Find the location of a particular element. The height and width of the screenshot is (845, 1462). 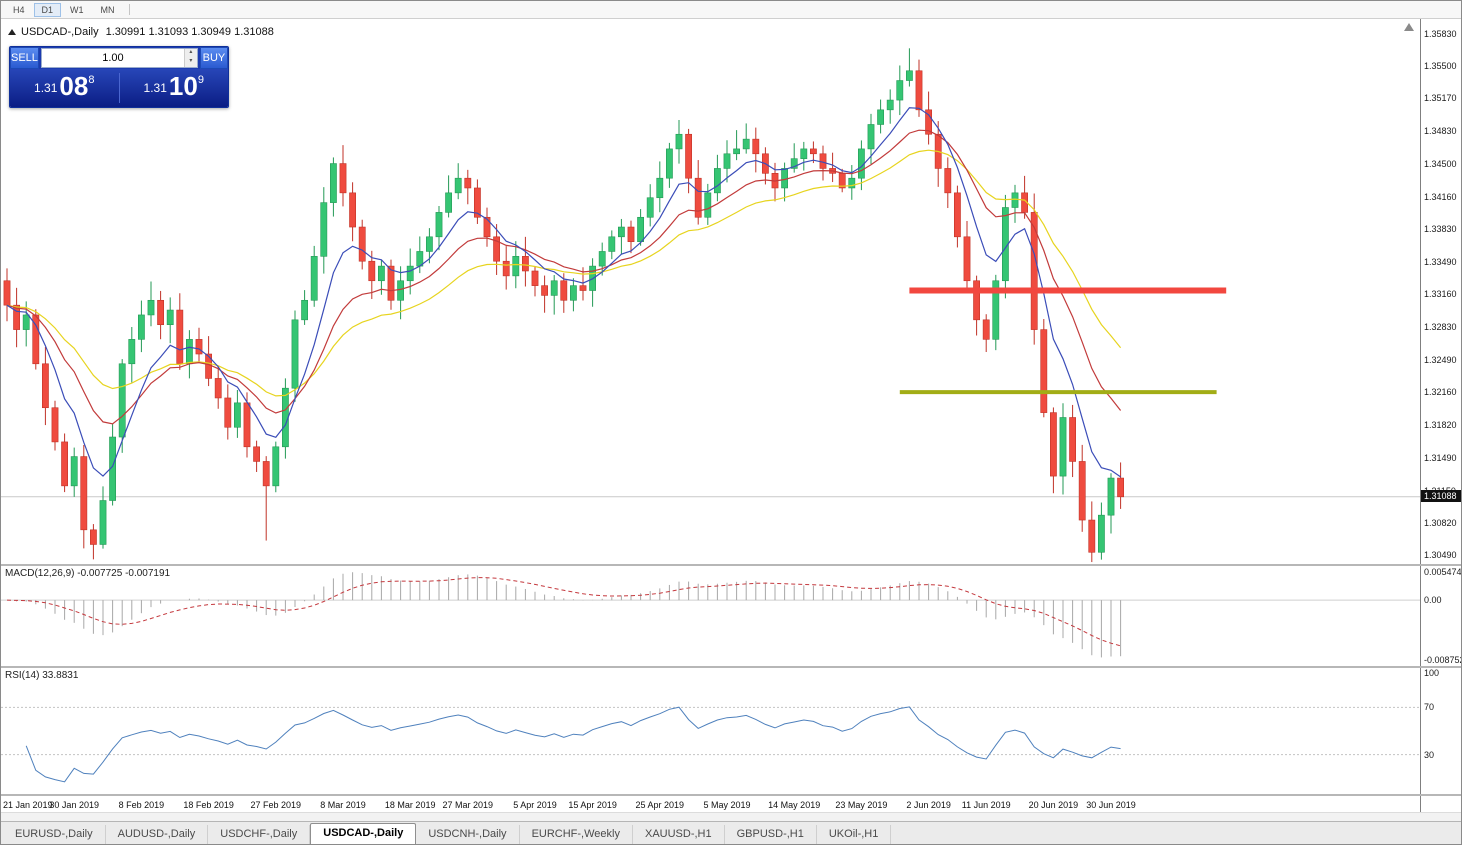

price-tick-label: 1.34500 is located at coordinates (1440, 163).